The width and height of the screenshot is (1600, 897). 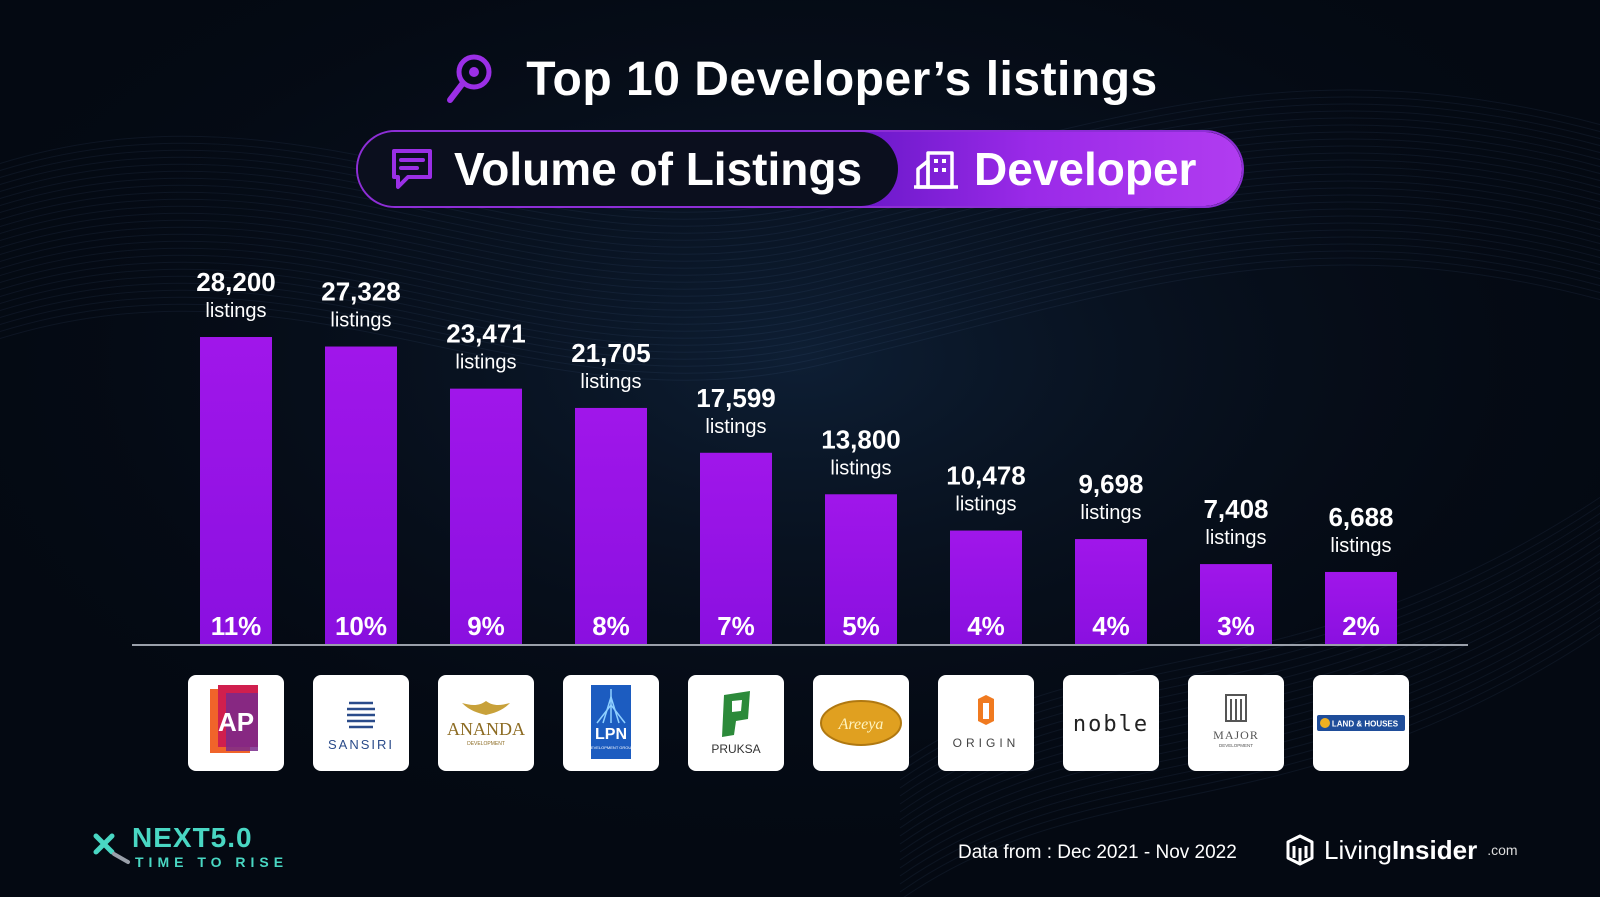 I want to click on developer-logo-image: SANSIRI, so click(x=360, y=726).